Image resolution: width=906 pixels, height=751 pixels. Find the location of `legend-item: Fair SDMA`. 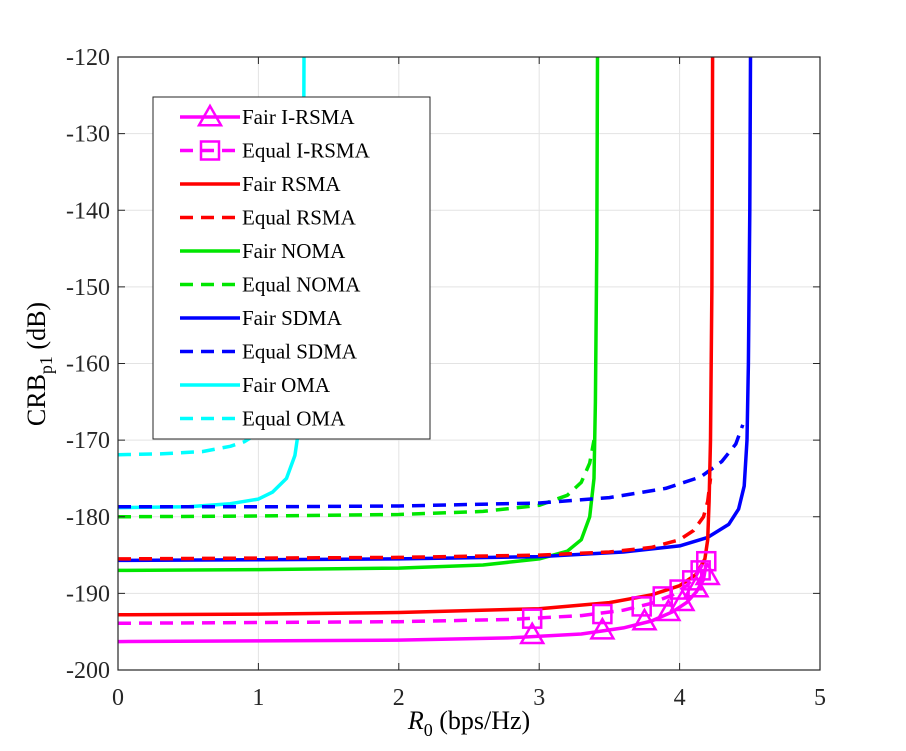

legend-item: Fair SDMA is located at coordinates (261, 318).